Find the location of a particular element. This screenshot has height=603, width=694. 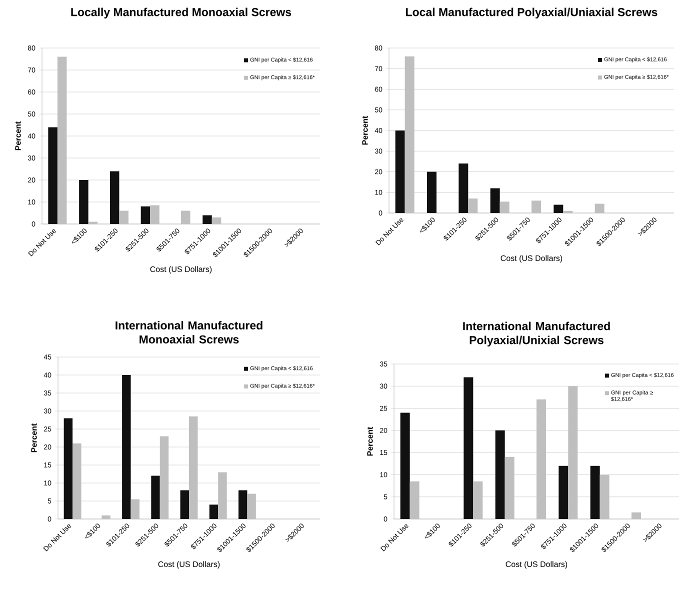

chart-title: International Manufactured Polyaxial/Unixial Screws is located at coordinates (536, 334).